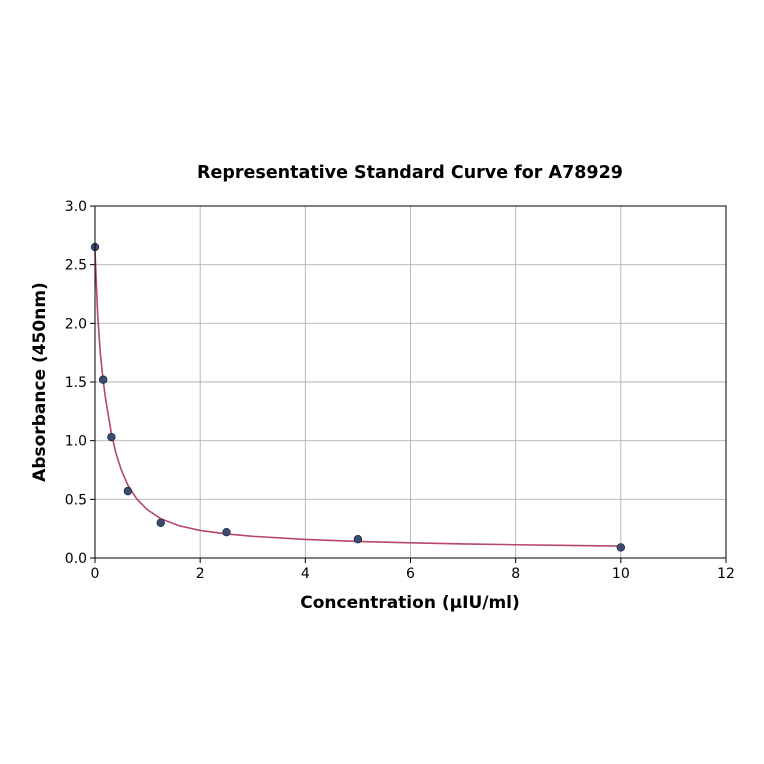 The height and width of the screenshot is (764, 764). I want to click on y-tick-label: 1.5, so click(76, 383).